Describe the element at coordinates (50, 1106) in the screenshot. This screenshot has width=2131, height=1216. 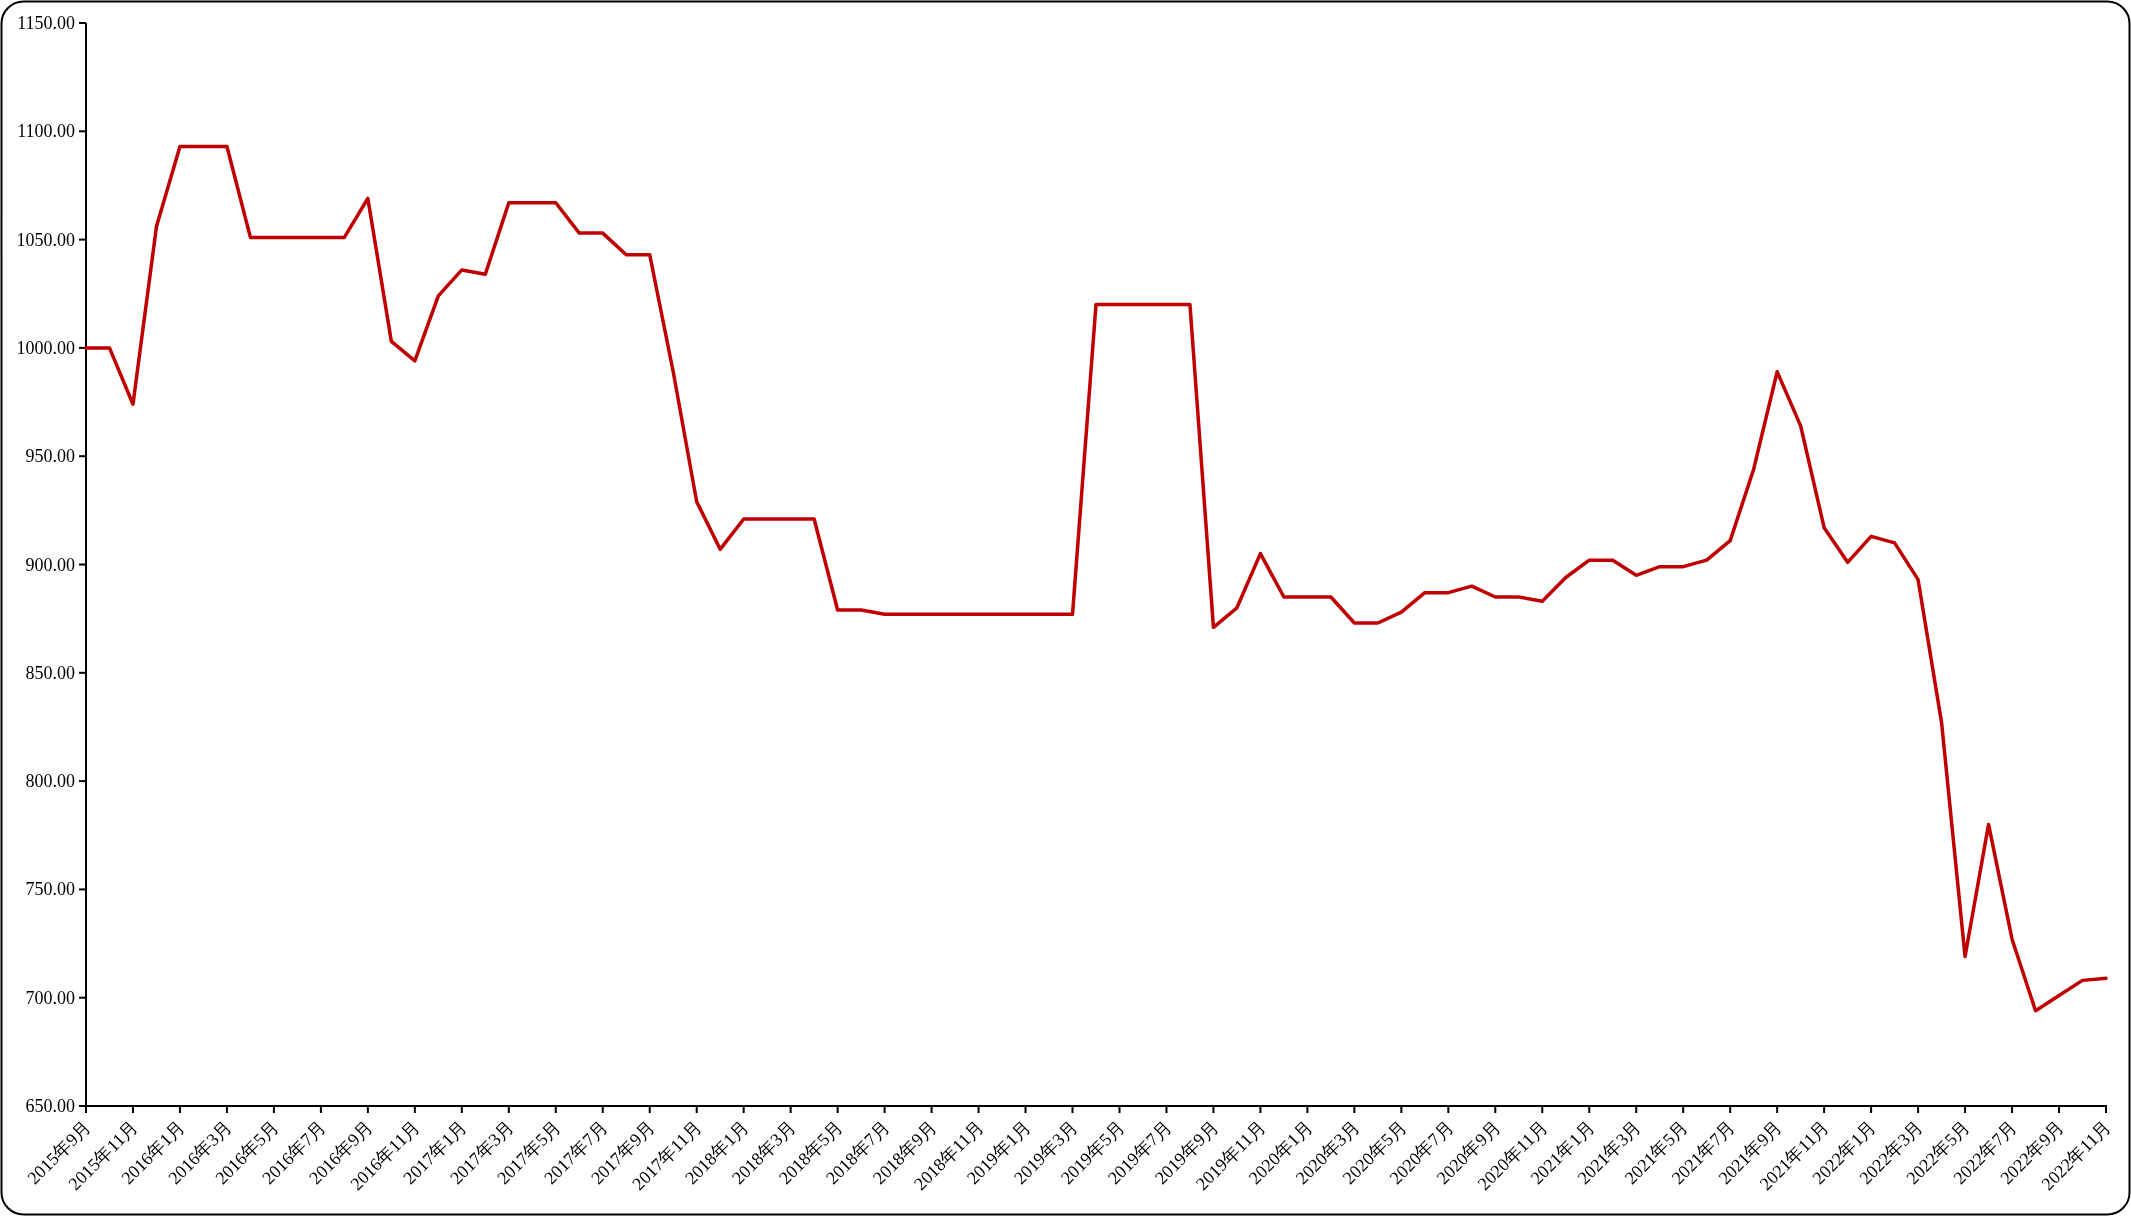
I see `y-tick-label: 650.00` at that location.